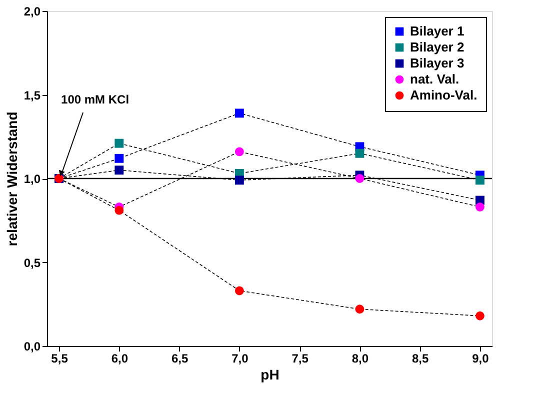  I want to click on x-tick-label: 5,5, so click(59, 359).